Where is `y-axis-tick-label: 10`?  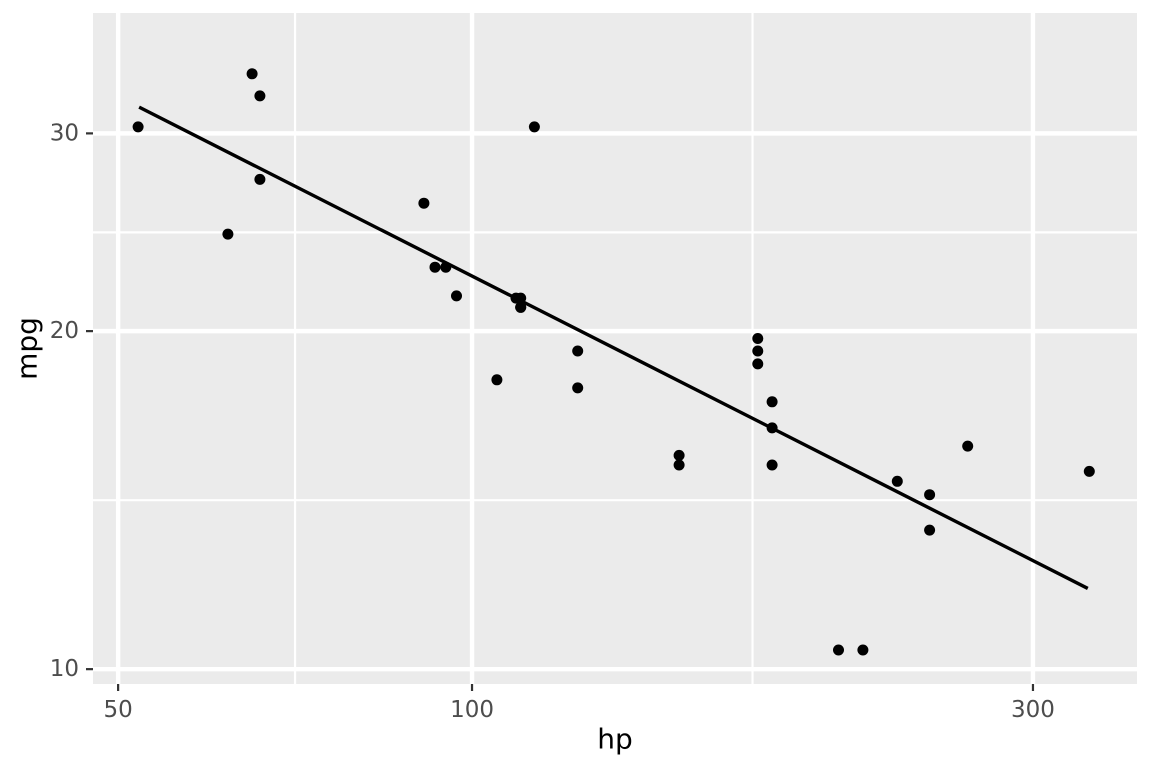 y-axis-tick-label: 10 is located at coordinates (64, 669).